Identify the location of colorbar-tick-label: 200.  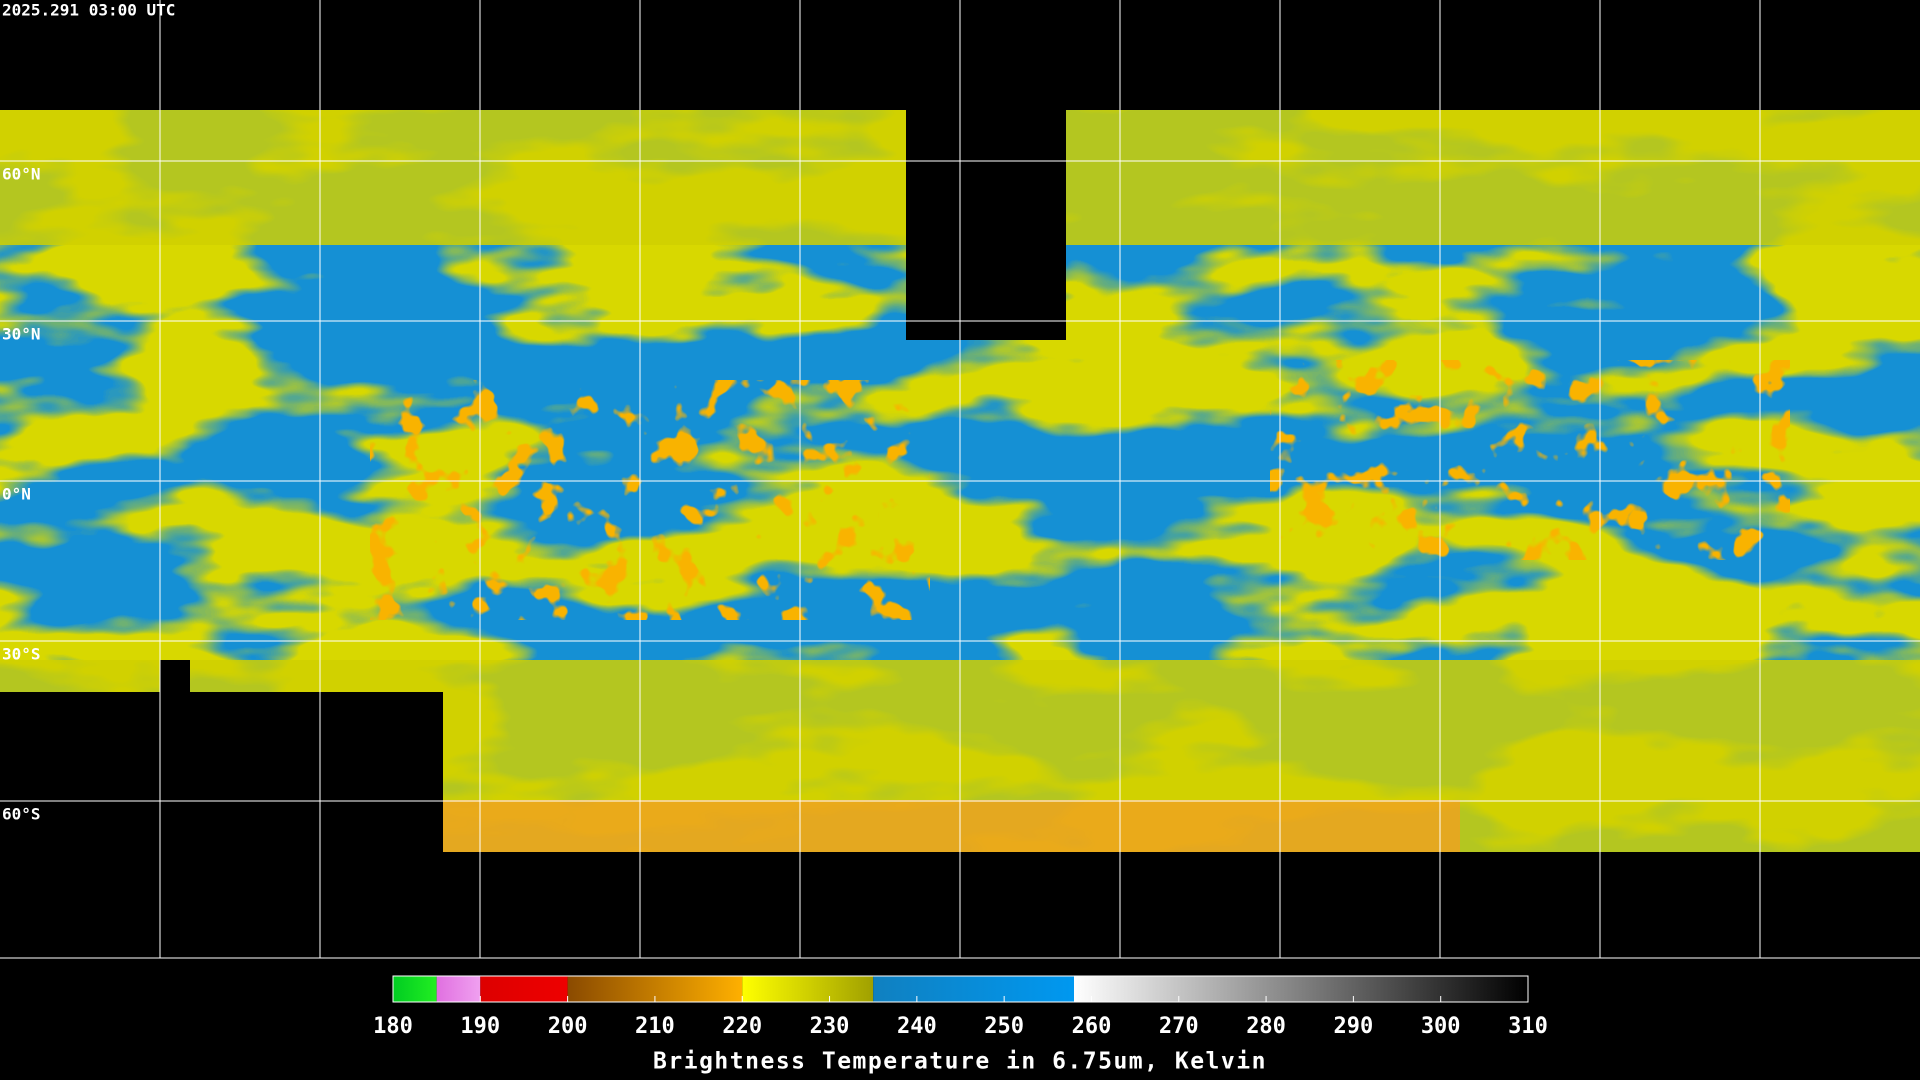
(568, 1026).